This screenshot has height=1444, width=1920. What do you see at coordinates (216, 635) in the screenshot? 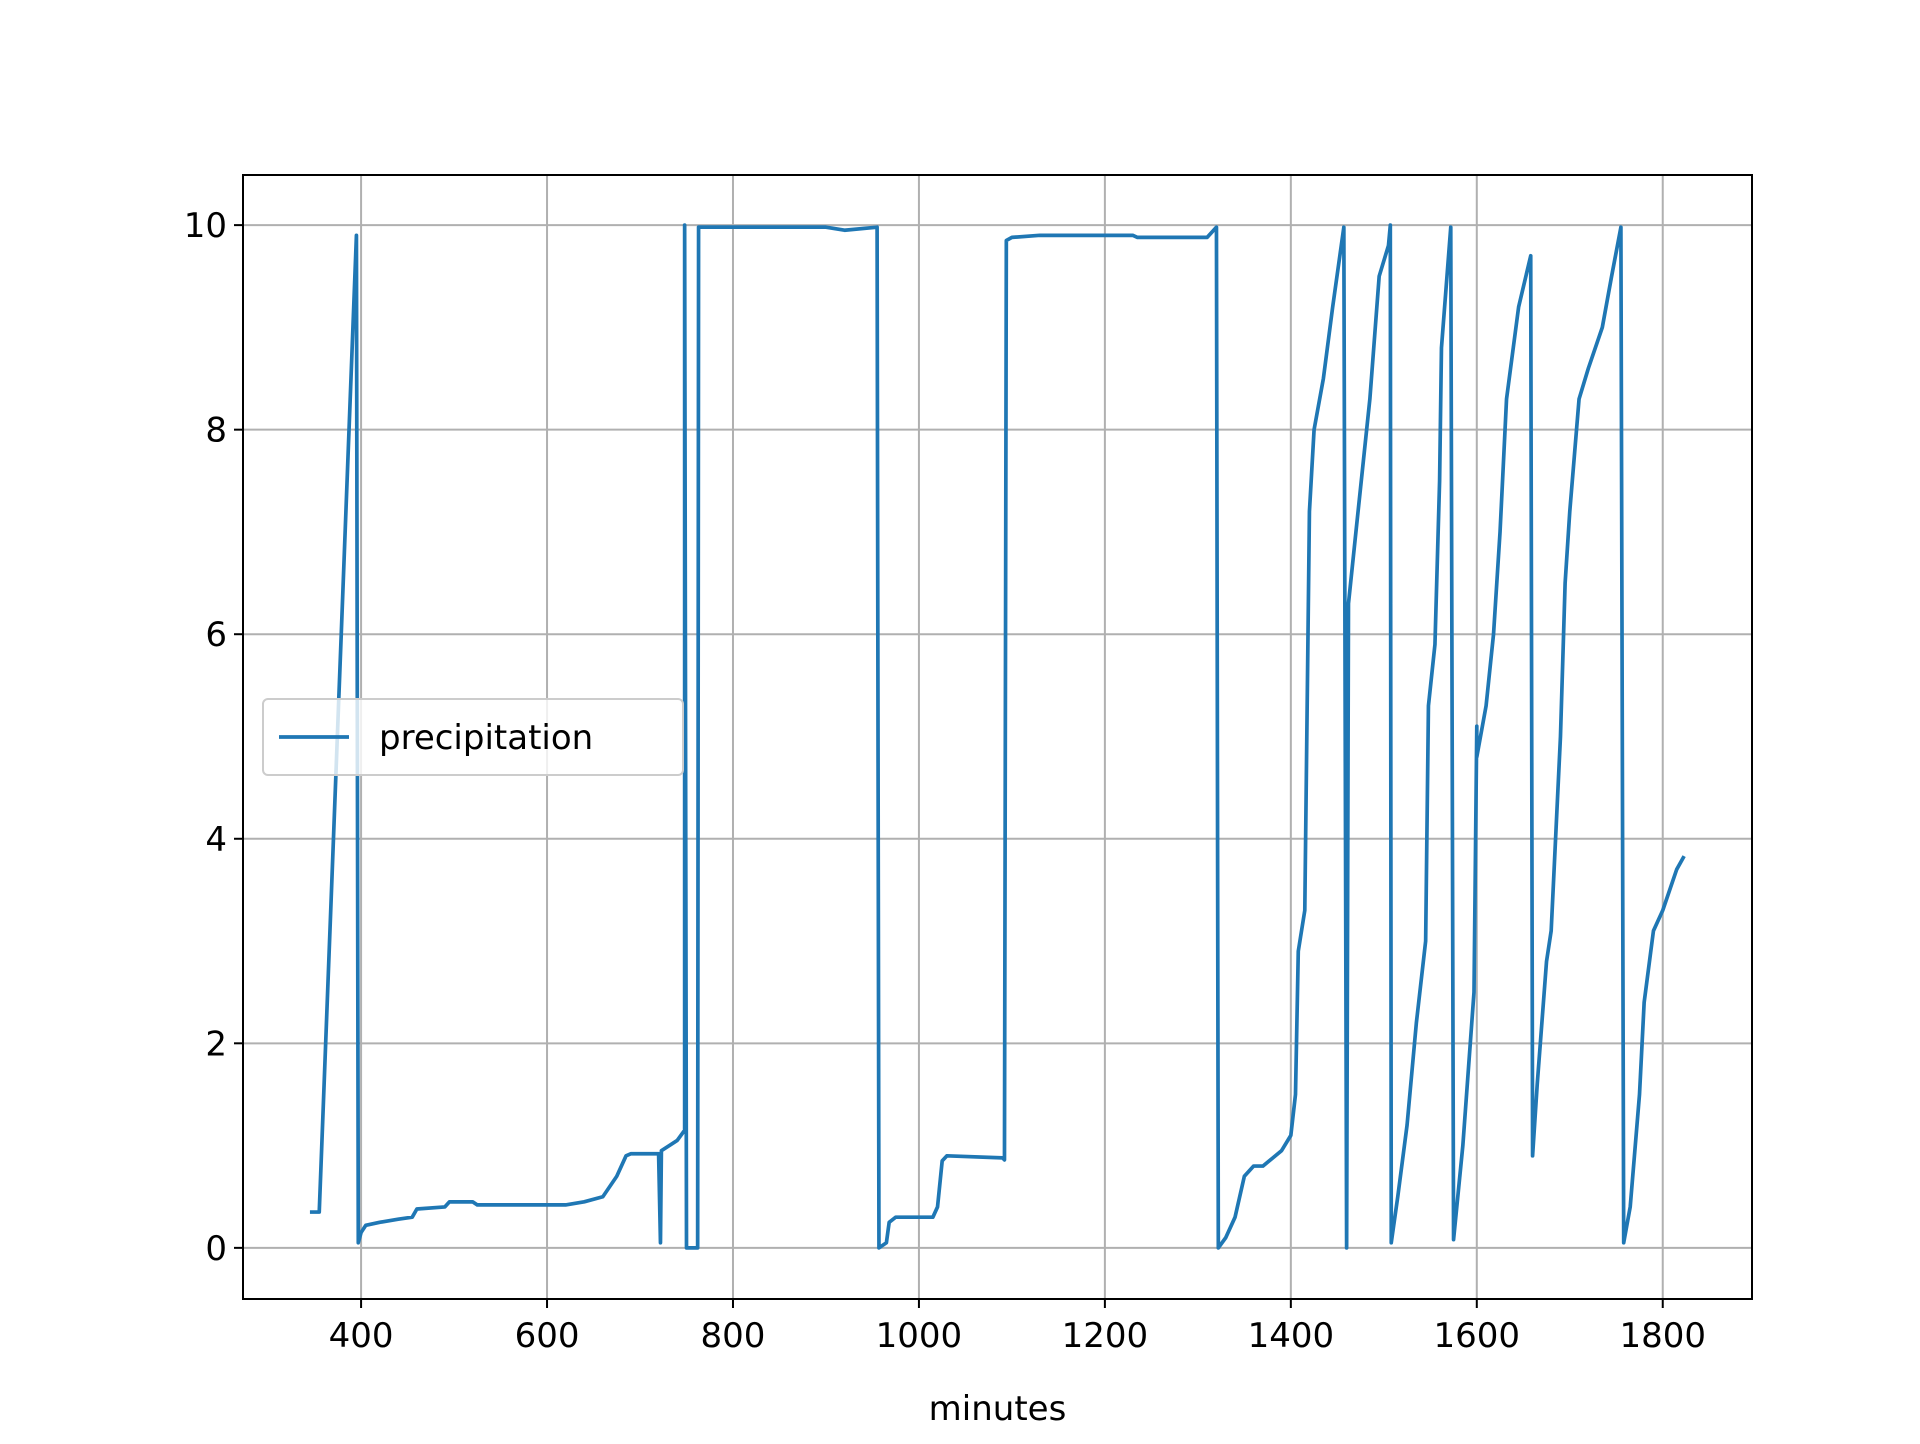
I see `y-tick-label: 6` at bounding box center [216, 635].